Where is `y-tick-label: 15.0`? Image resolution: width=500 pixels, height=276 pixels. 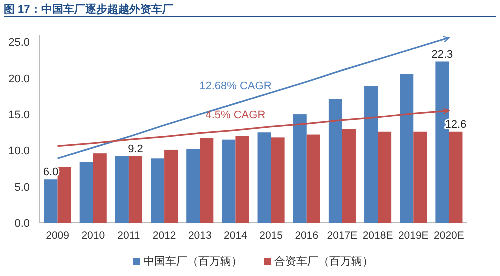 y-tick-label: 15.0 is located at coordinates (19, 116).